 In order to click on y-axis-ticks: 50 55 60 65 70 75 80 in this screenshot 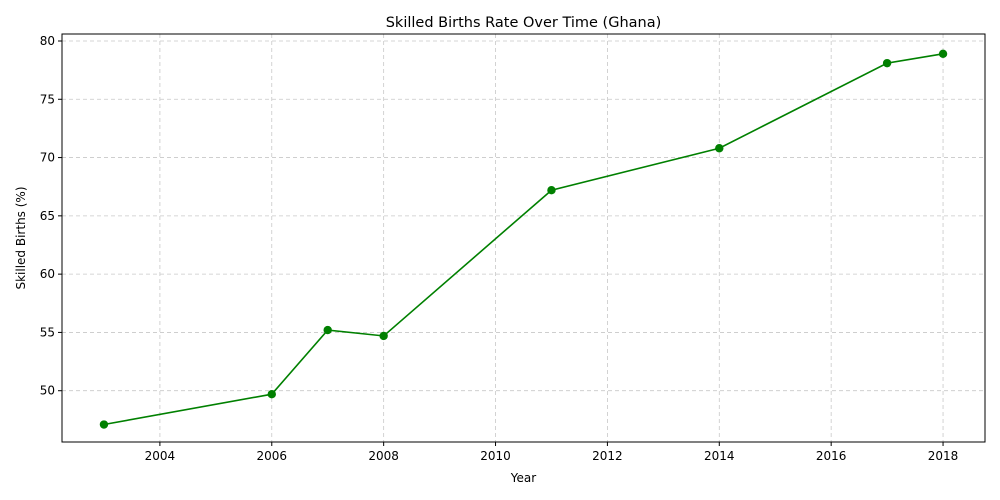, I will do `click(51, 216)`.